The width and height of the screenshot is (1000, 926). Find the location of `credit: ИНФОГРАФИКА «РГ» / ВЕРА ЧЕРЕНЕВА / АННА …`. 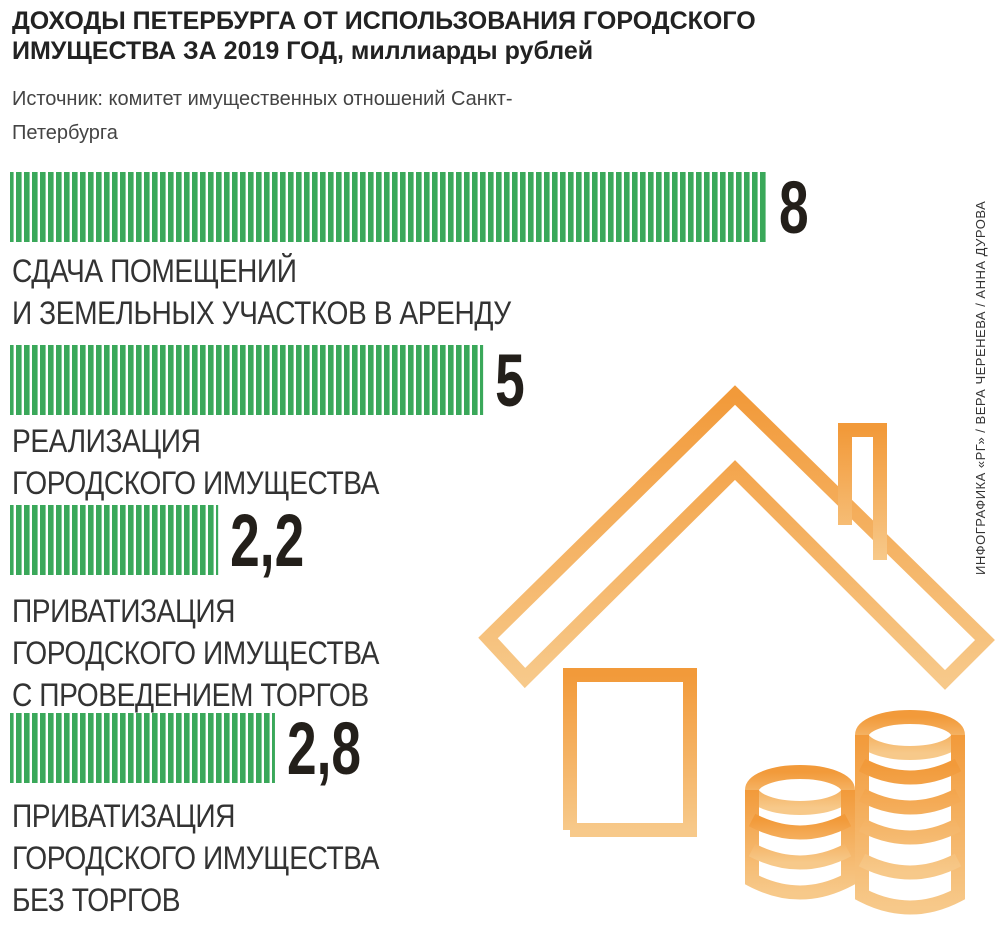

credit: ИНФОГРАФИКА «РГ» / ВЕРА ЧЕРЕНЕВА / АННА … is located at coordinates (980, 388).